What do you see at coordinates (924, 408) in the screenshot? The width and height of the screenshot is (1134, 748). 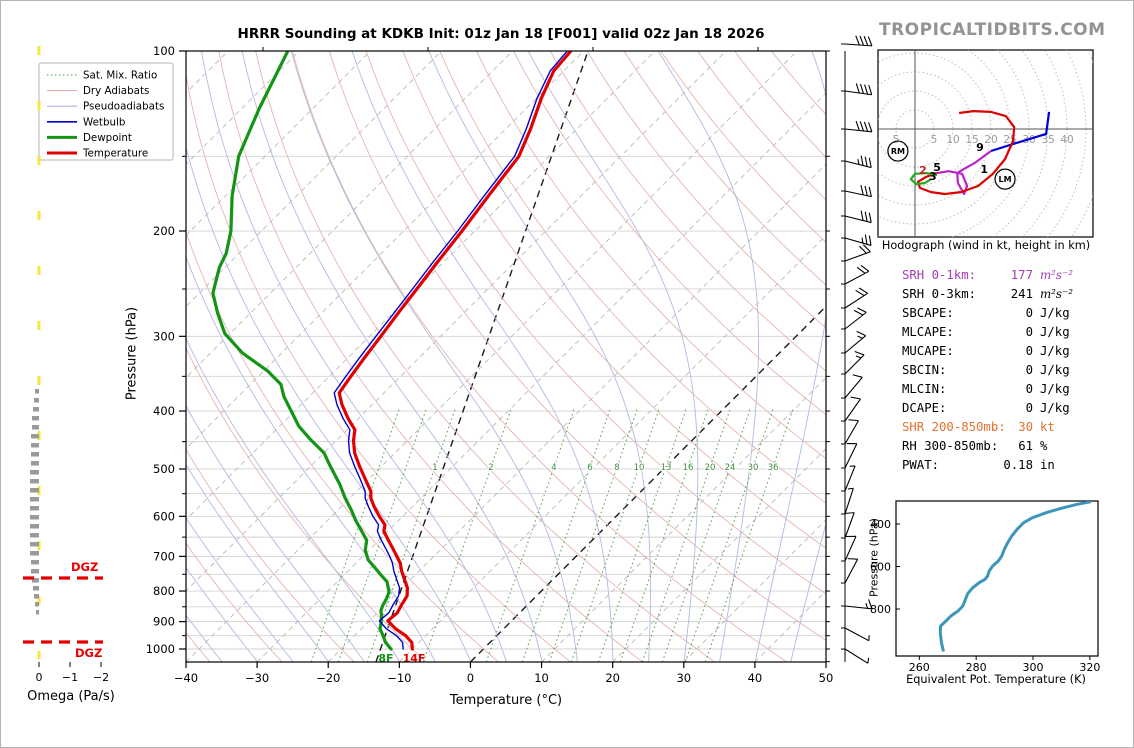 I see `stat-label: DCAPE:` at bounding box center [924, 408].